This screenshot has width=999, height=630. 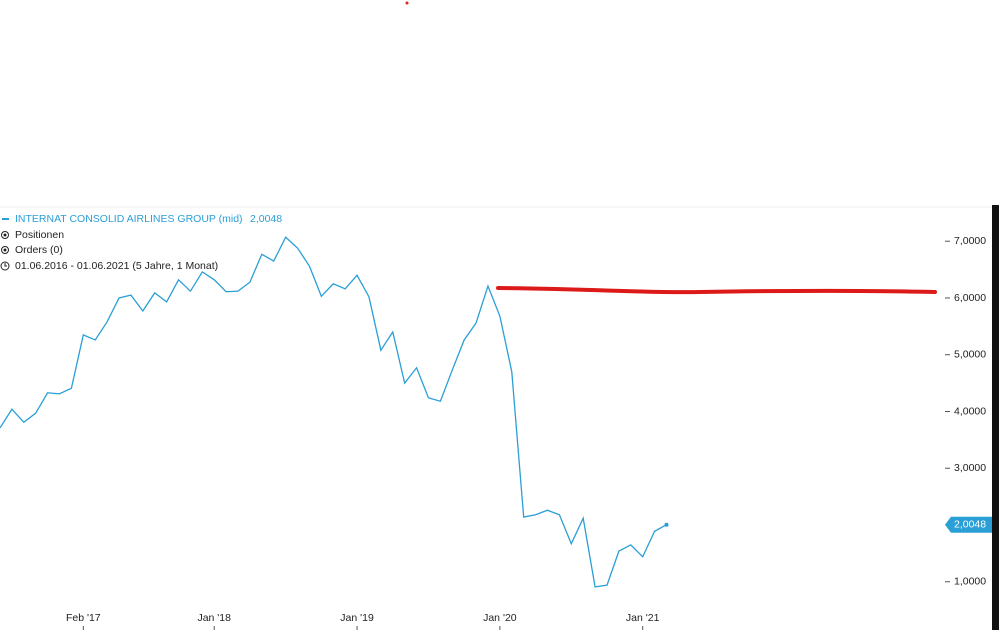 I want to click on legend-item: Positionen, so click(x=39, y=235).